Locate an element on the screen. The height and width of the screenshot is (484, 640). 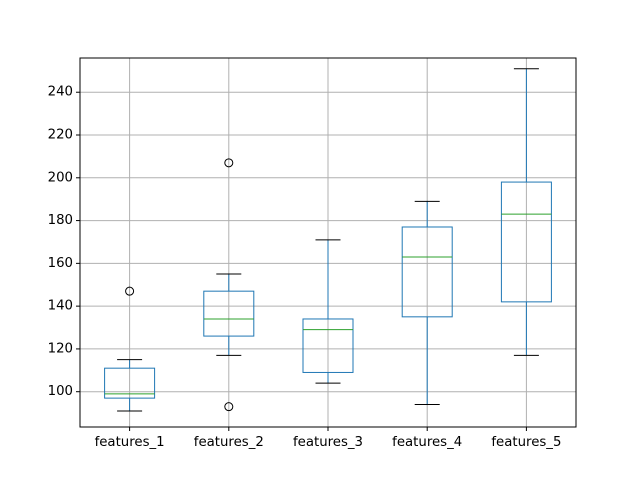
y-tick-label: 180 is located at coordinates (60, 220).